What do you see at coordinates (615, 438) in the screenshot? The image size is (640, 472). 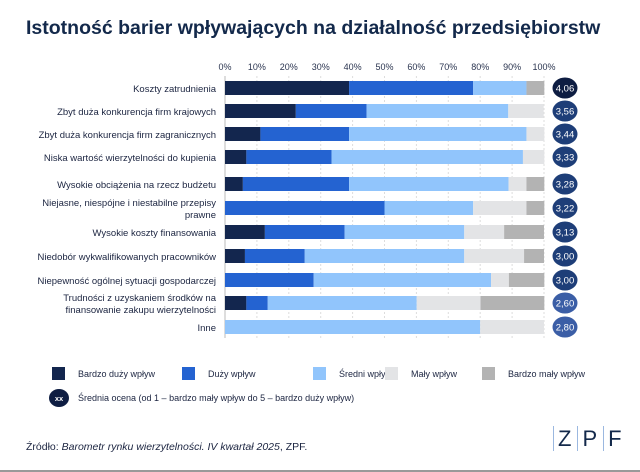 I see `logo-letter: F` at bounding box center [615, 438].